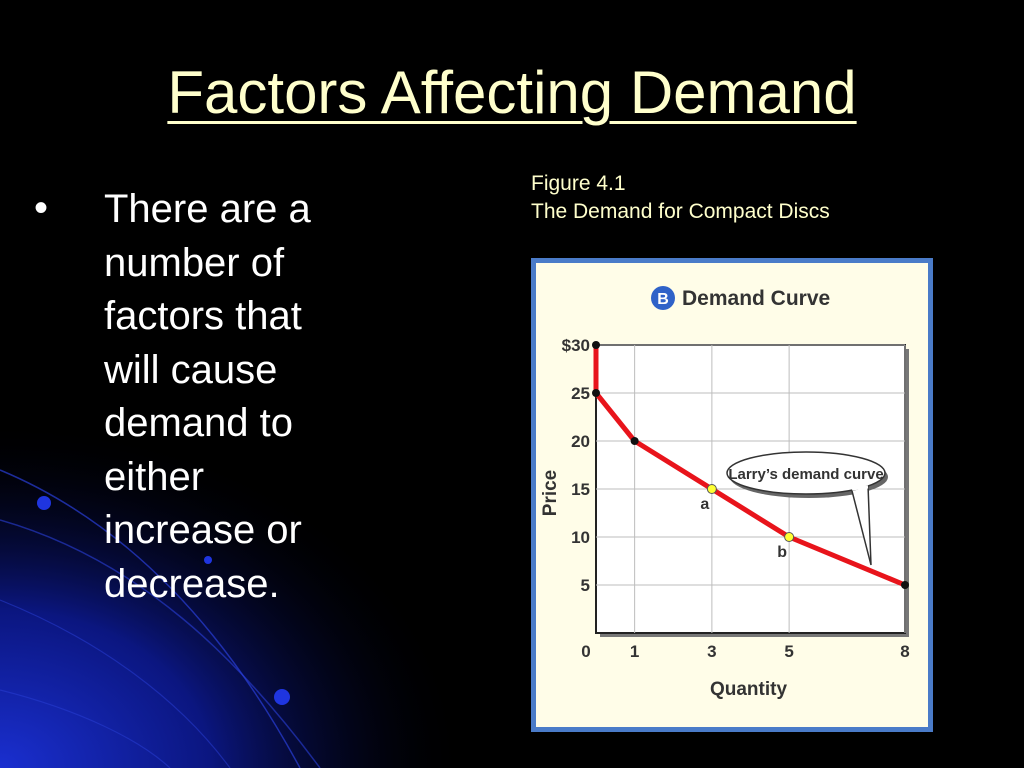  What do you see at coordinates (578, 183) in the screenshot?
I see `figure-number: Figure 4.1` at bounding box center [578, 183].